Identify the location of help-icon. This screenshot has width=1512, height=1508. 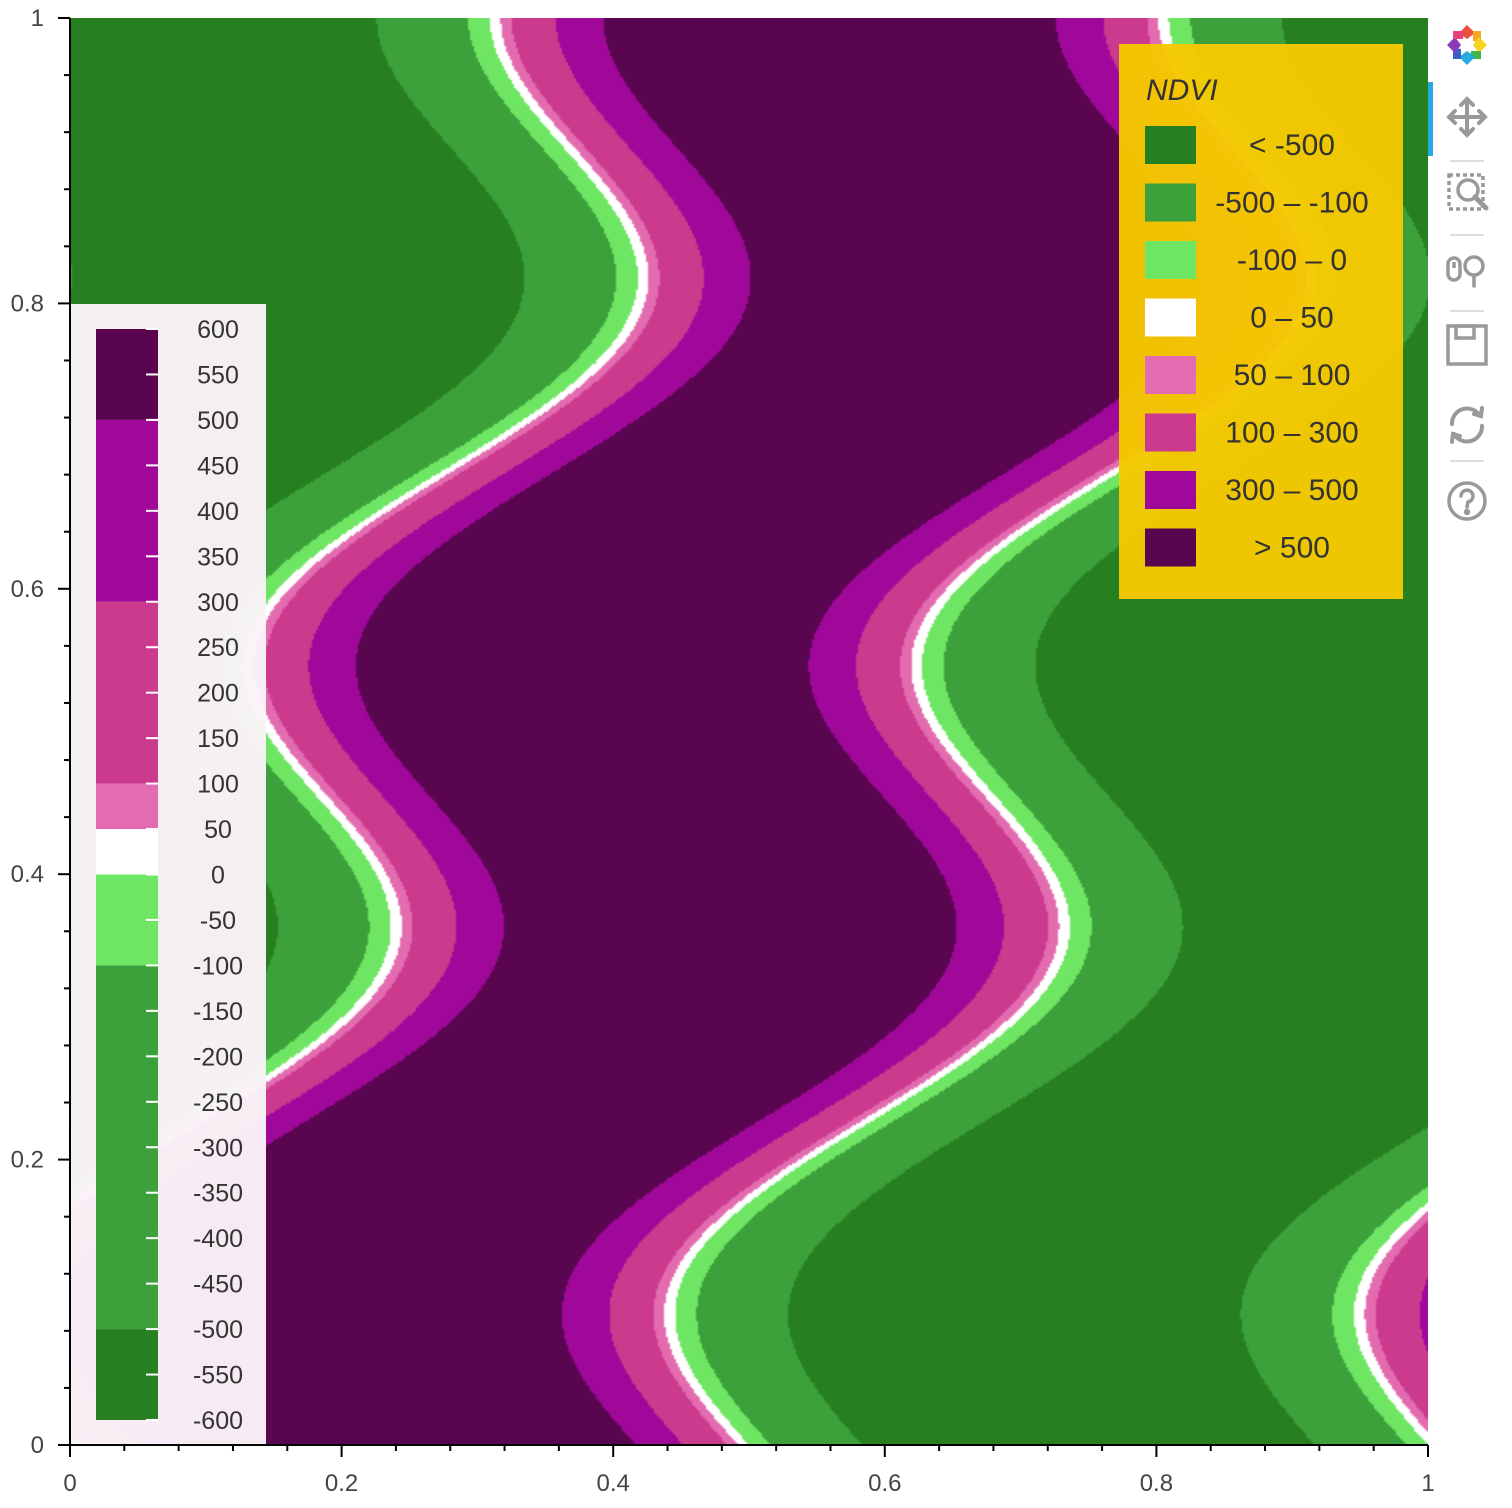
(1467, 501).